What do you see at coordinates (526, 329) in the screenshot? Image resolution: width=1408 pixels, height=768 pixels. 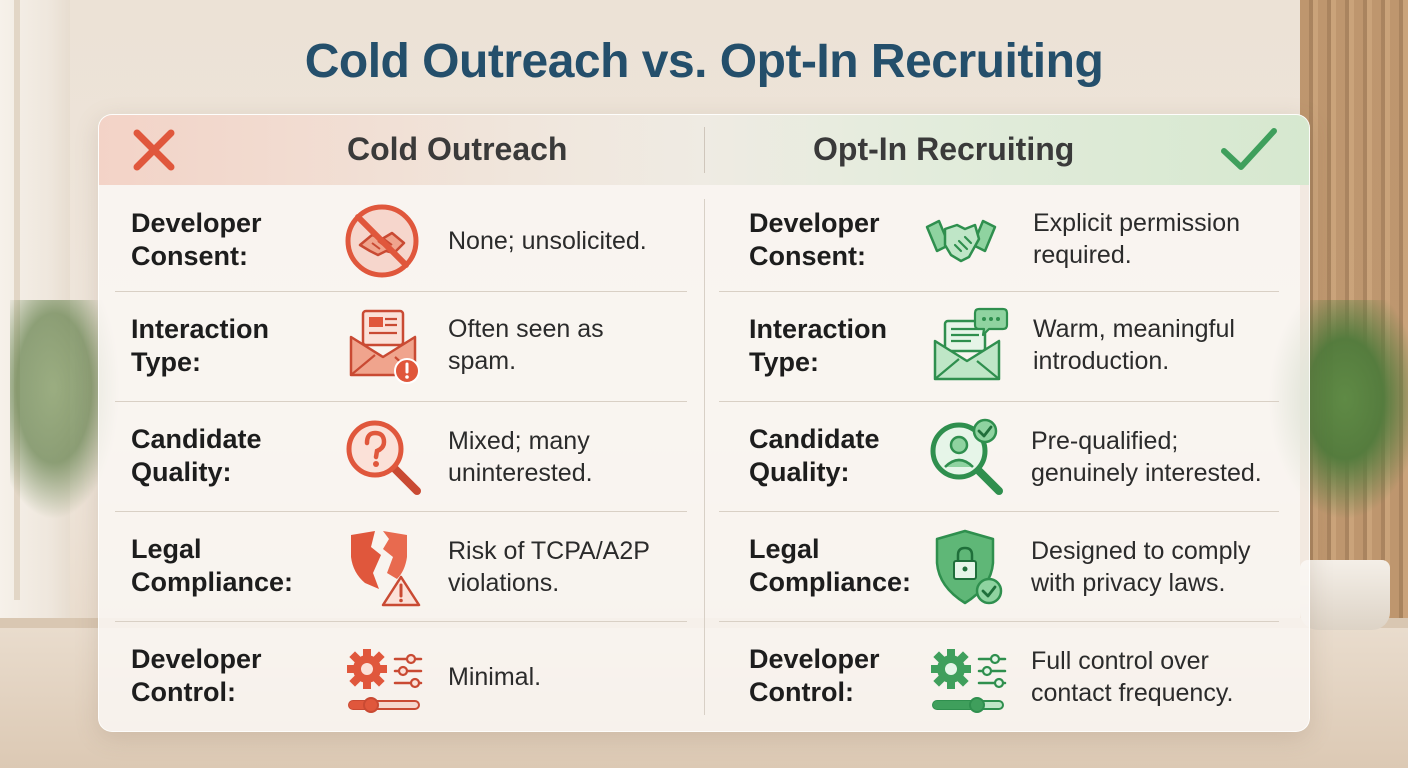 I see `text-line: Often seen as` at bounding box center [526, 329].